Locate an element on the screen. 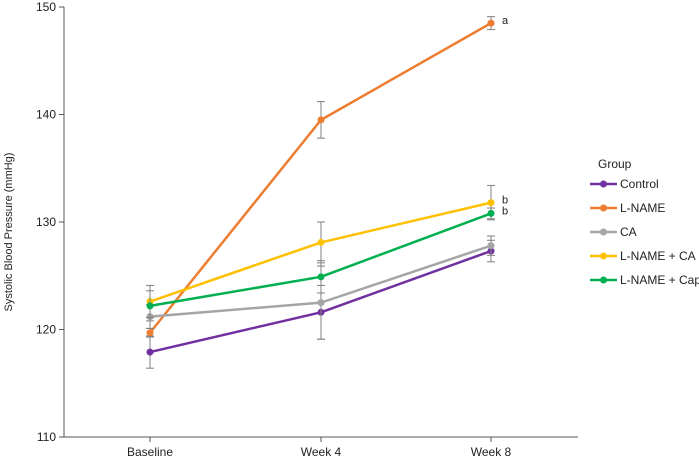  legend-item: CA is located at coordinates (613, 232).